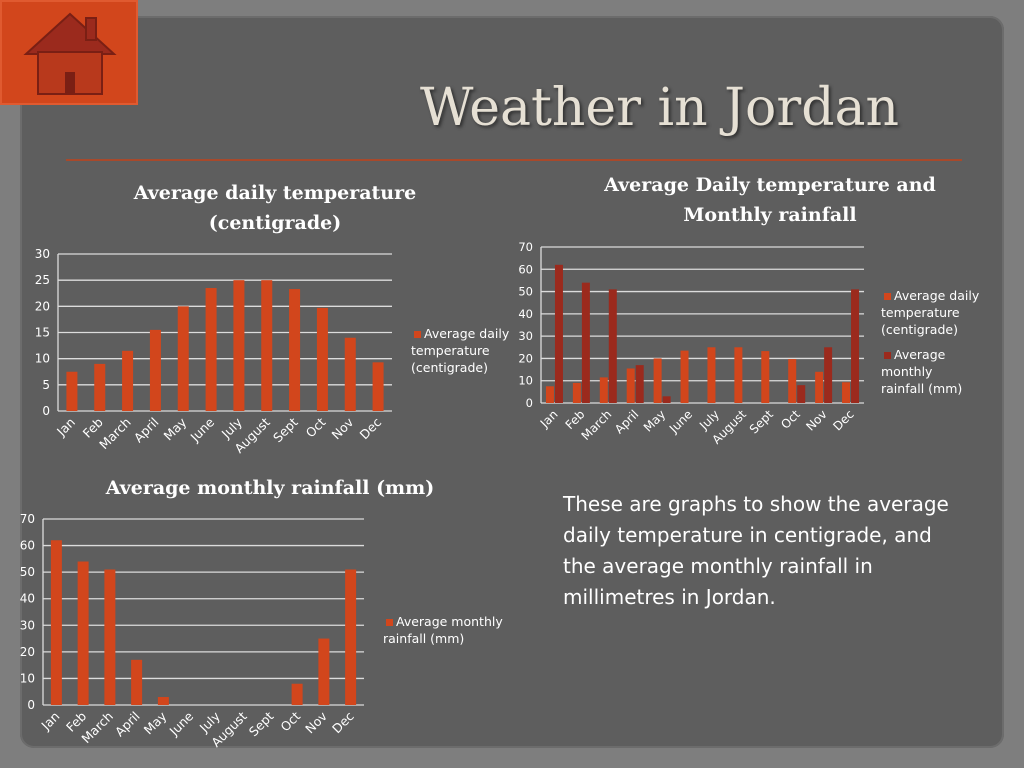 Image resolution: width=1024 pixels, height=768 pixels. What do you see at coordinates (761, 421) in the screenshot?
I see `chart-2-x-tick-label: Sept` at bounding box center [761, 421].